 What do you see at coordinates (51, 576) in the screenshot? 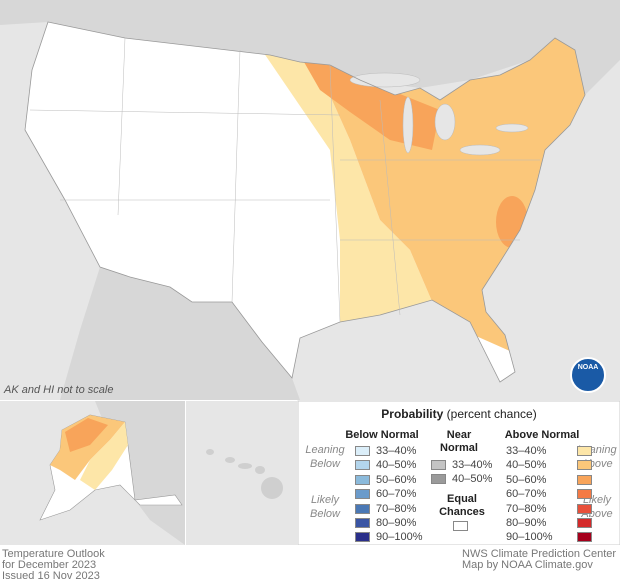
I see `footer-text: Issued 16 Nov 2023` at bounding box center [51, 576].